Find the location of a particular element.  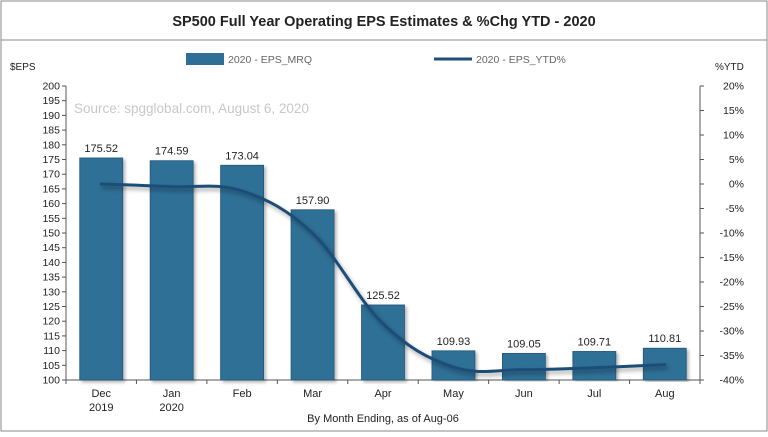

left-tick-label: 200 is located at coordinates (51, 87).